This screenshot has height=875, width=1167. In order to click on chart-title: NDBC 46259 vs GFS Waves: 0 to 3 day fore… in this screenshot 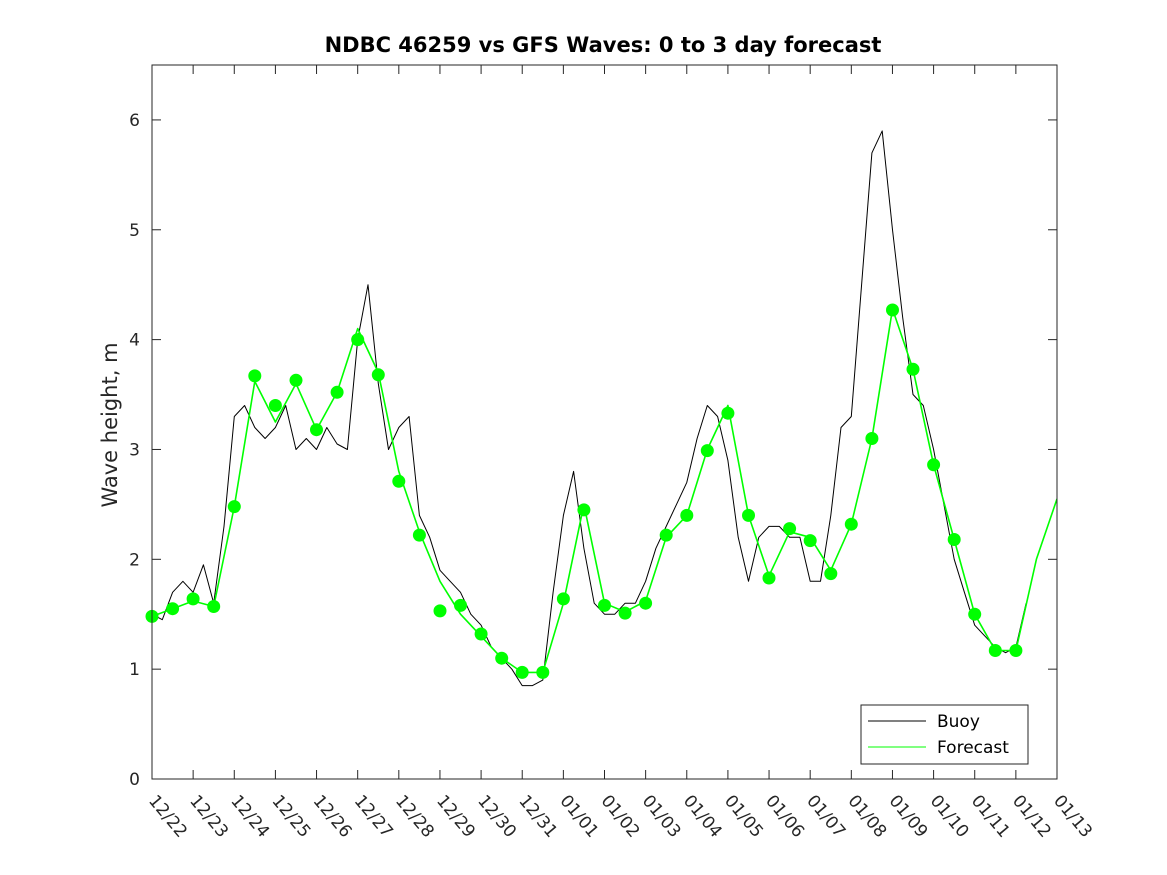, I will do `click(603, 45)`.